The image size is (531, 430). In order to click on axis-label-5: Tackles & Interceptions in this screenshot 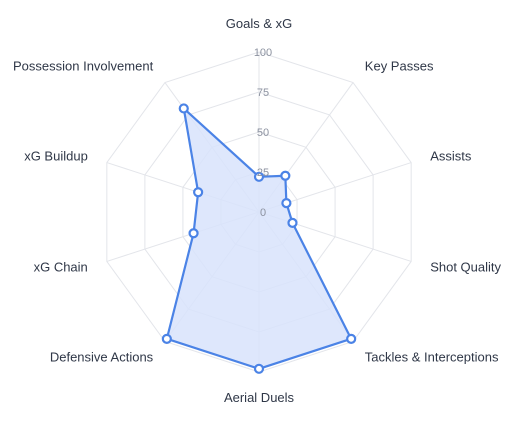, I will do `click(432, 357)`.